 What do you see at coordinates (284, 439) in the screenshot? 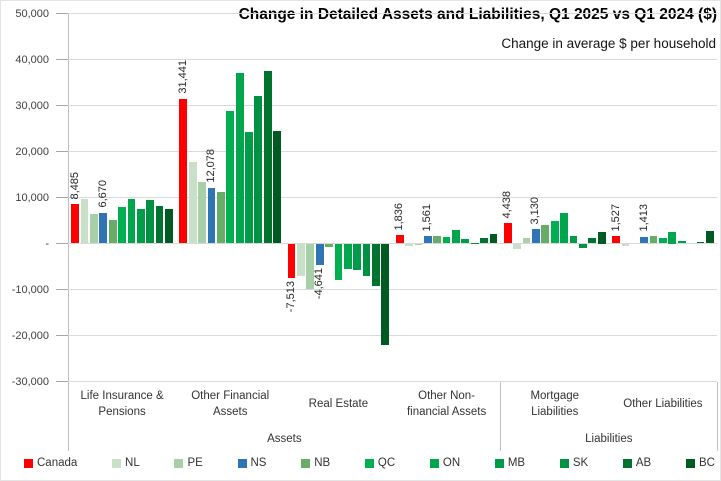
I see `axis-group-label: Assets` at bounding box center [284, 439].